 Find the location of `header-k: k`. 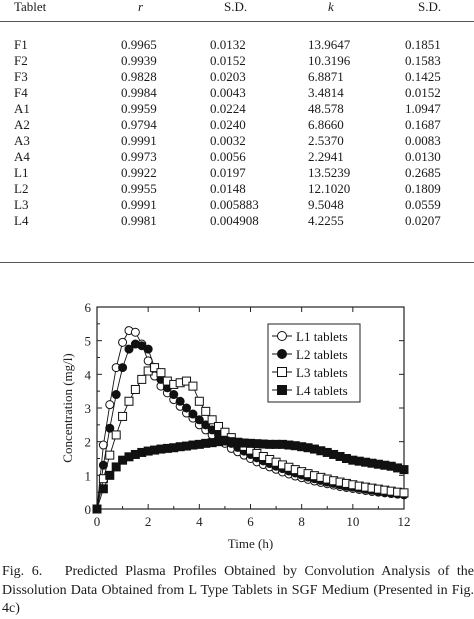

header-k: k is located at coordinates (331, 7).